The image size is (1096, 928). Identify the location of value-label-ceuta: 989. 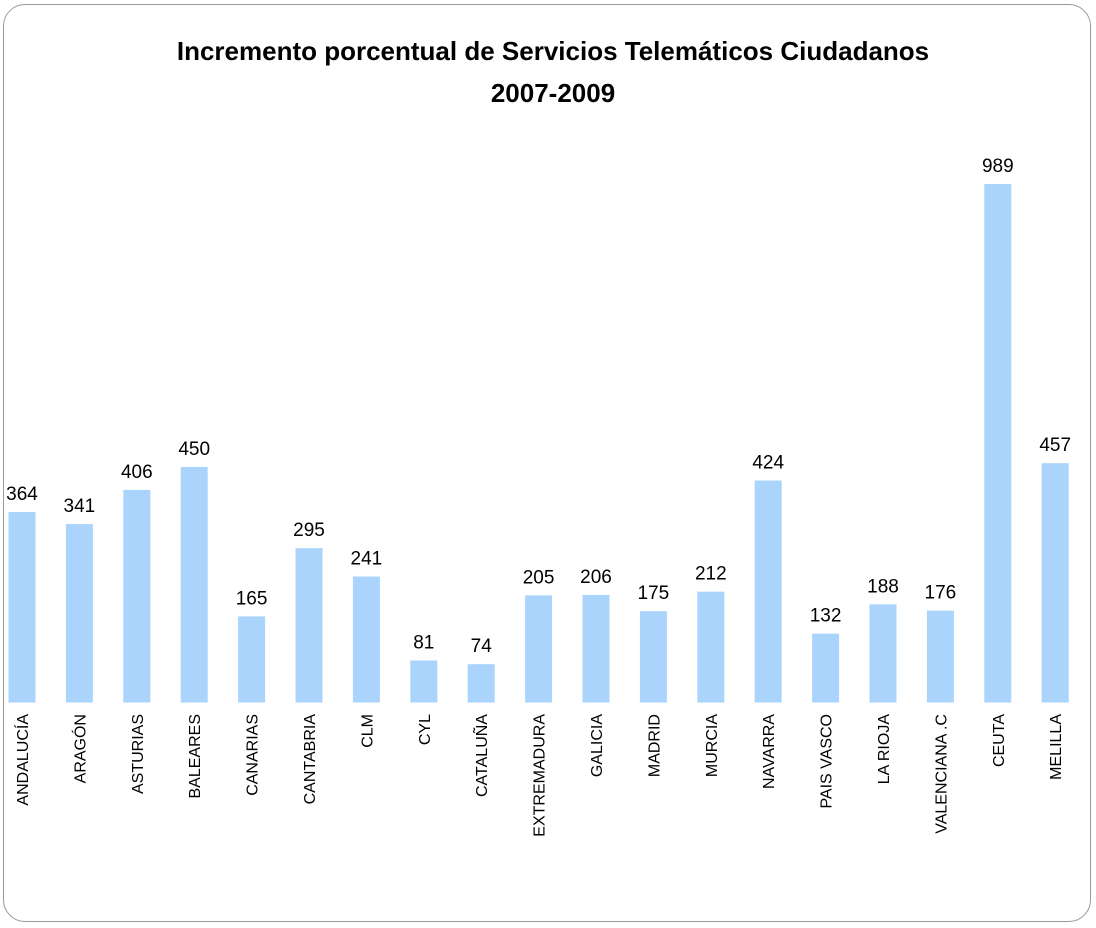
(998, 166).